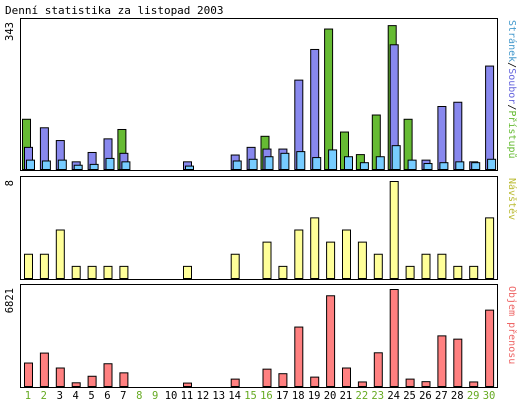  Describe the element at coordinates (92, 381) in the screenshot. I see `bar-Objem přenosu-day-5` at that location.